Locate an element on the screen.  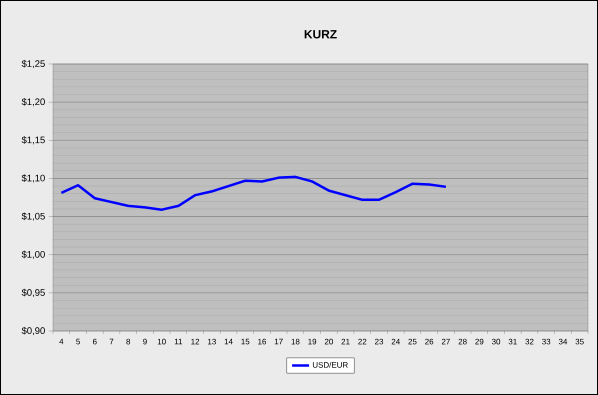
y-tick-label: $1,15 is located at coordinates (33, 140).